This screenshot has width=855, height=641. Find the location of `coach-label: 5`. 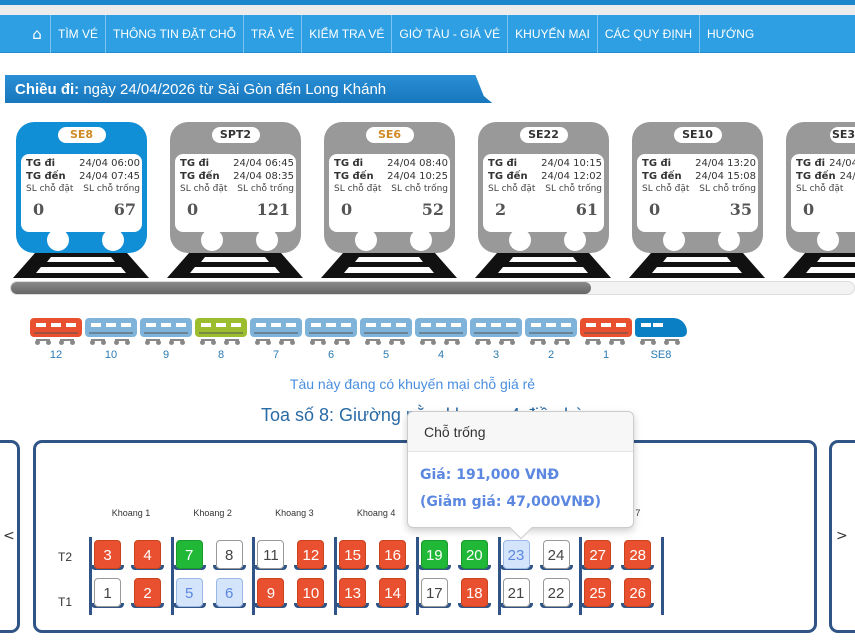

coach-label: 5 is located at coordinates (386, 355).